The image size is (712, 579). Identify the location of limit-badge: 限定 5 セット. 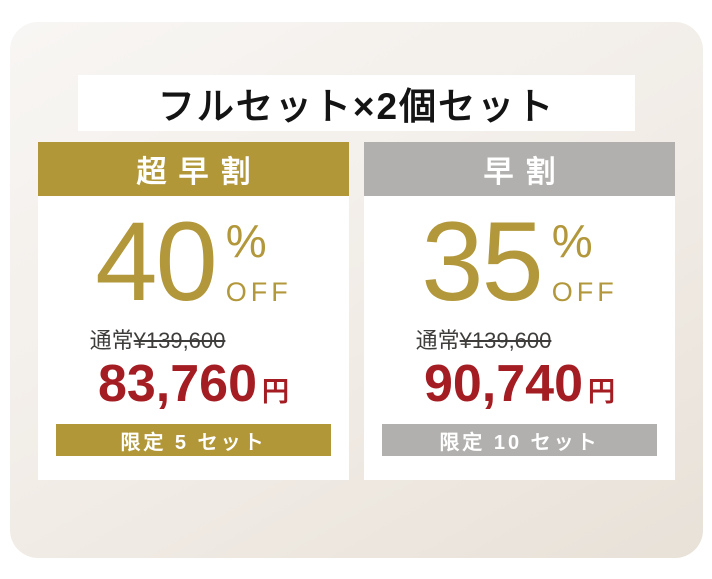
(193, 440).